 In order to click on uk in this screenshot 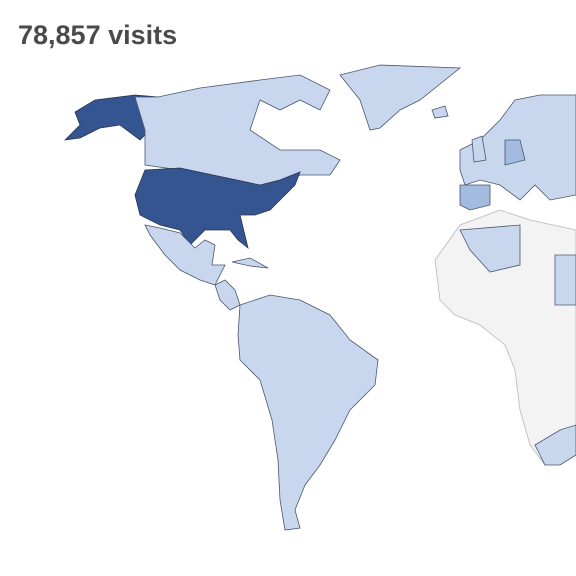, I will do `click(479, 149)`.